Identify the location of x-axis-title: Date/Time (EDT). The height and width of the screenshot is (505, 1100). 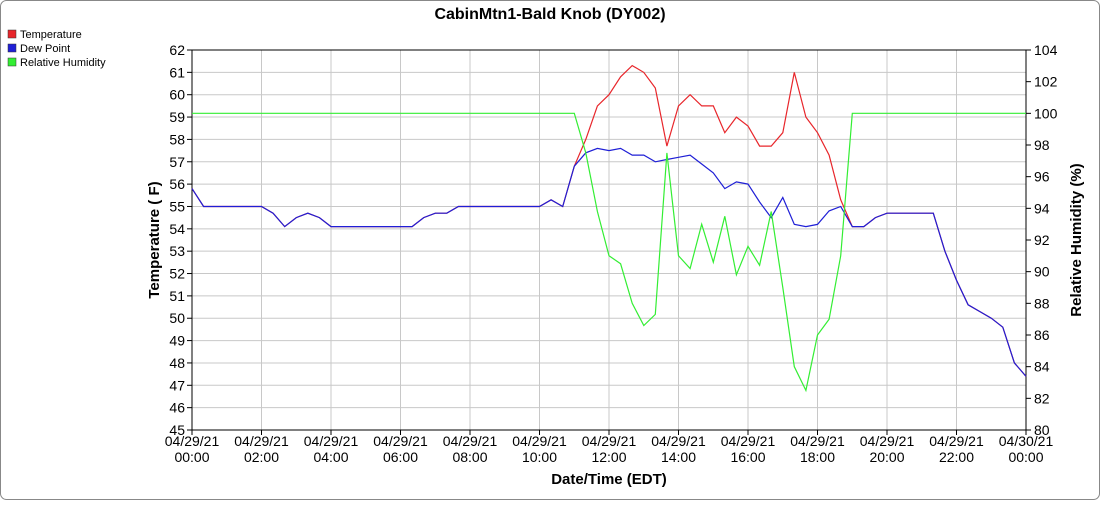
(609, 479).